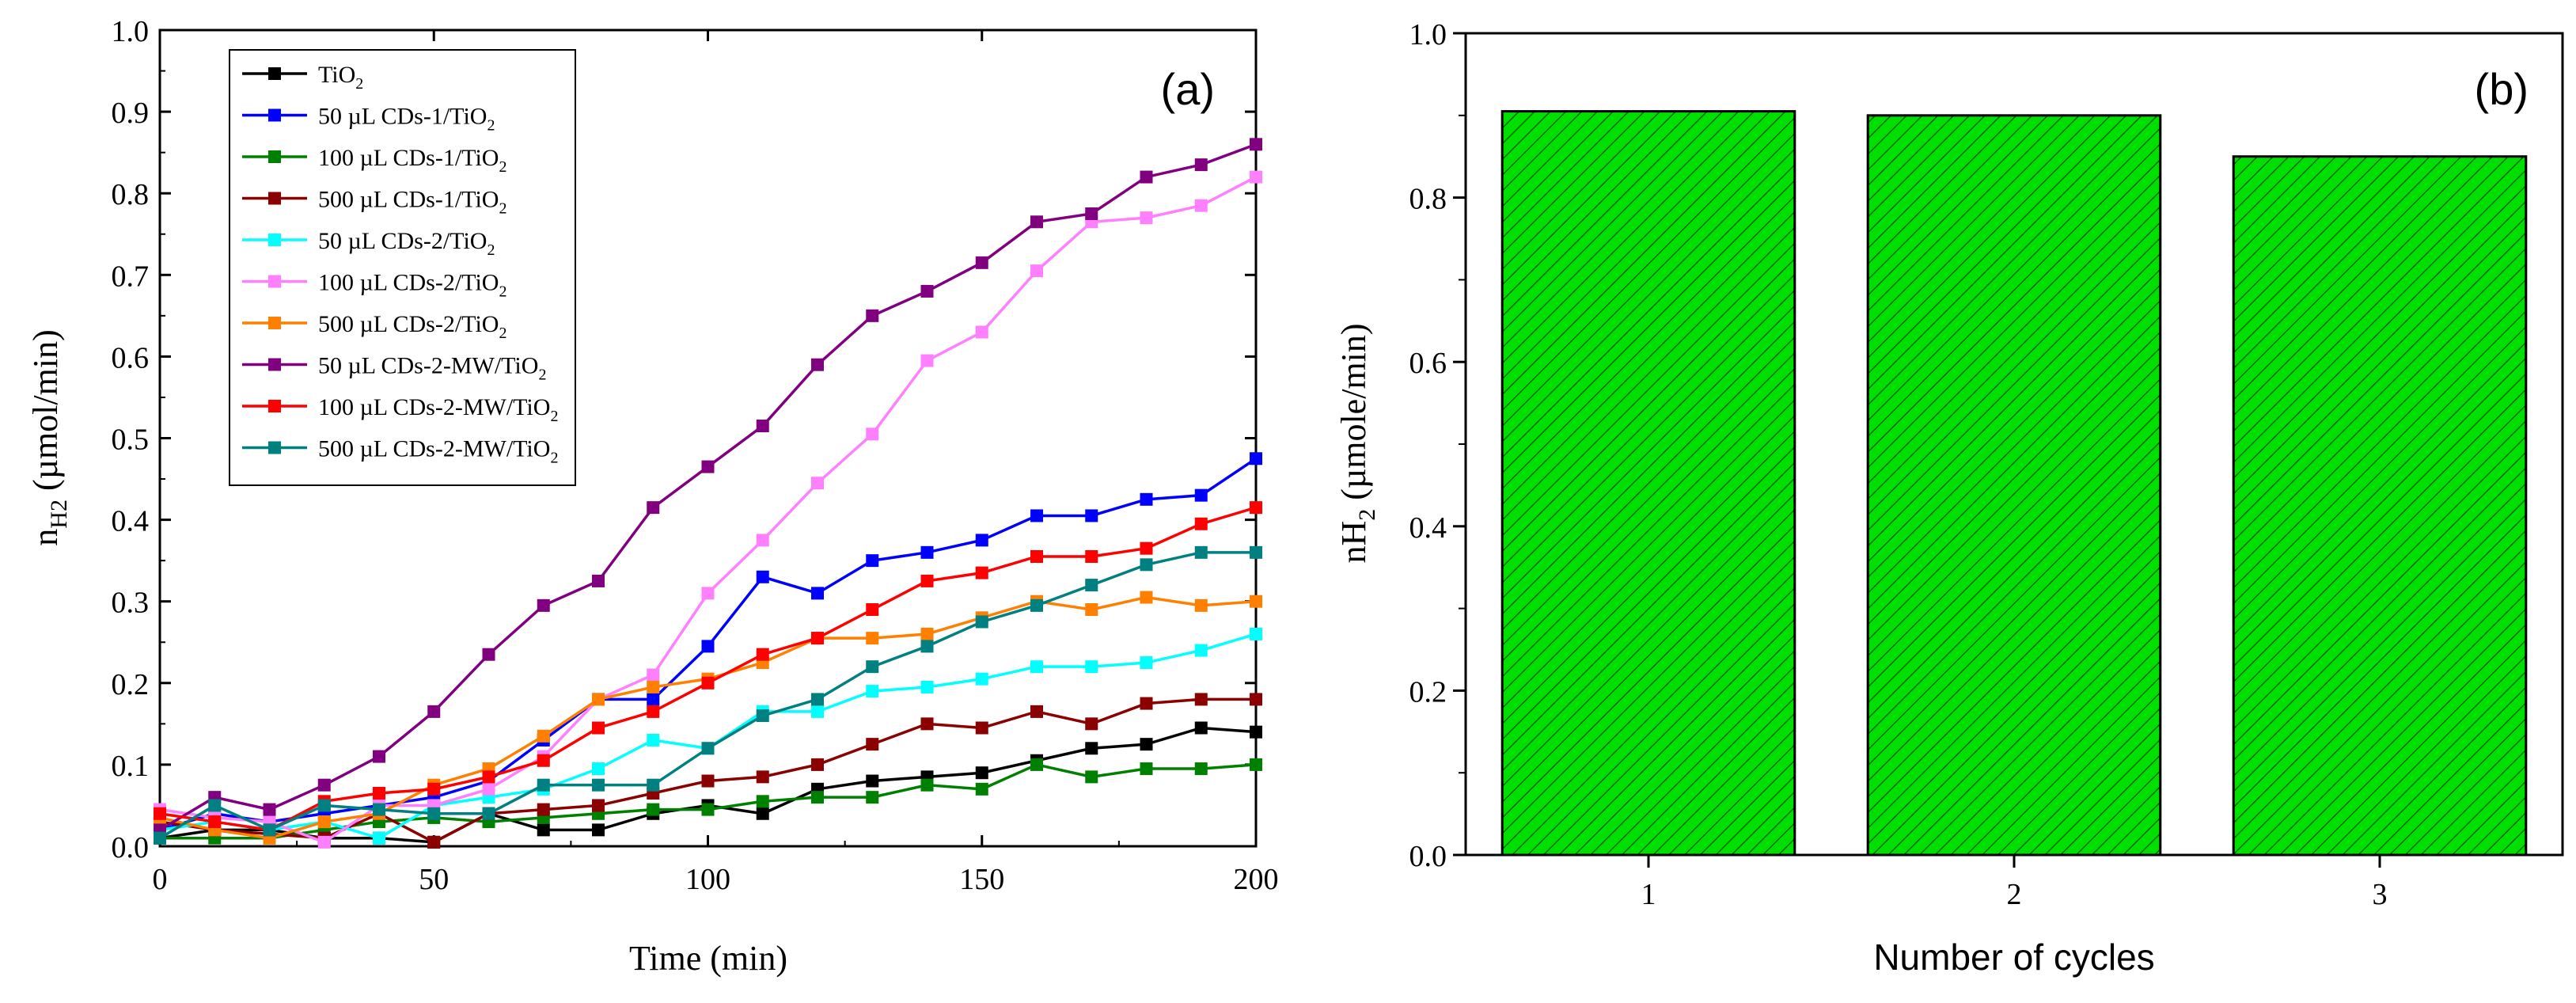 This screenshot has height=1003, width=2576. Describe the element at coordinates (408, 158) in the screenshot. I see `panel-a-legend-label-text: 100 µL CDs-1/TiO` at that location.